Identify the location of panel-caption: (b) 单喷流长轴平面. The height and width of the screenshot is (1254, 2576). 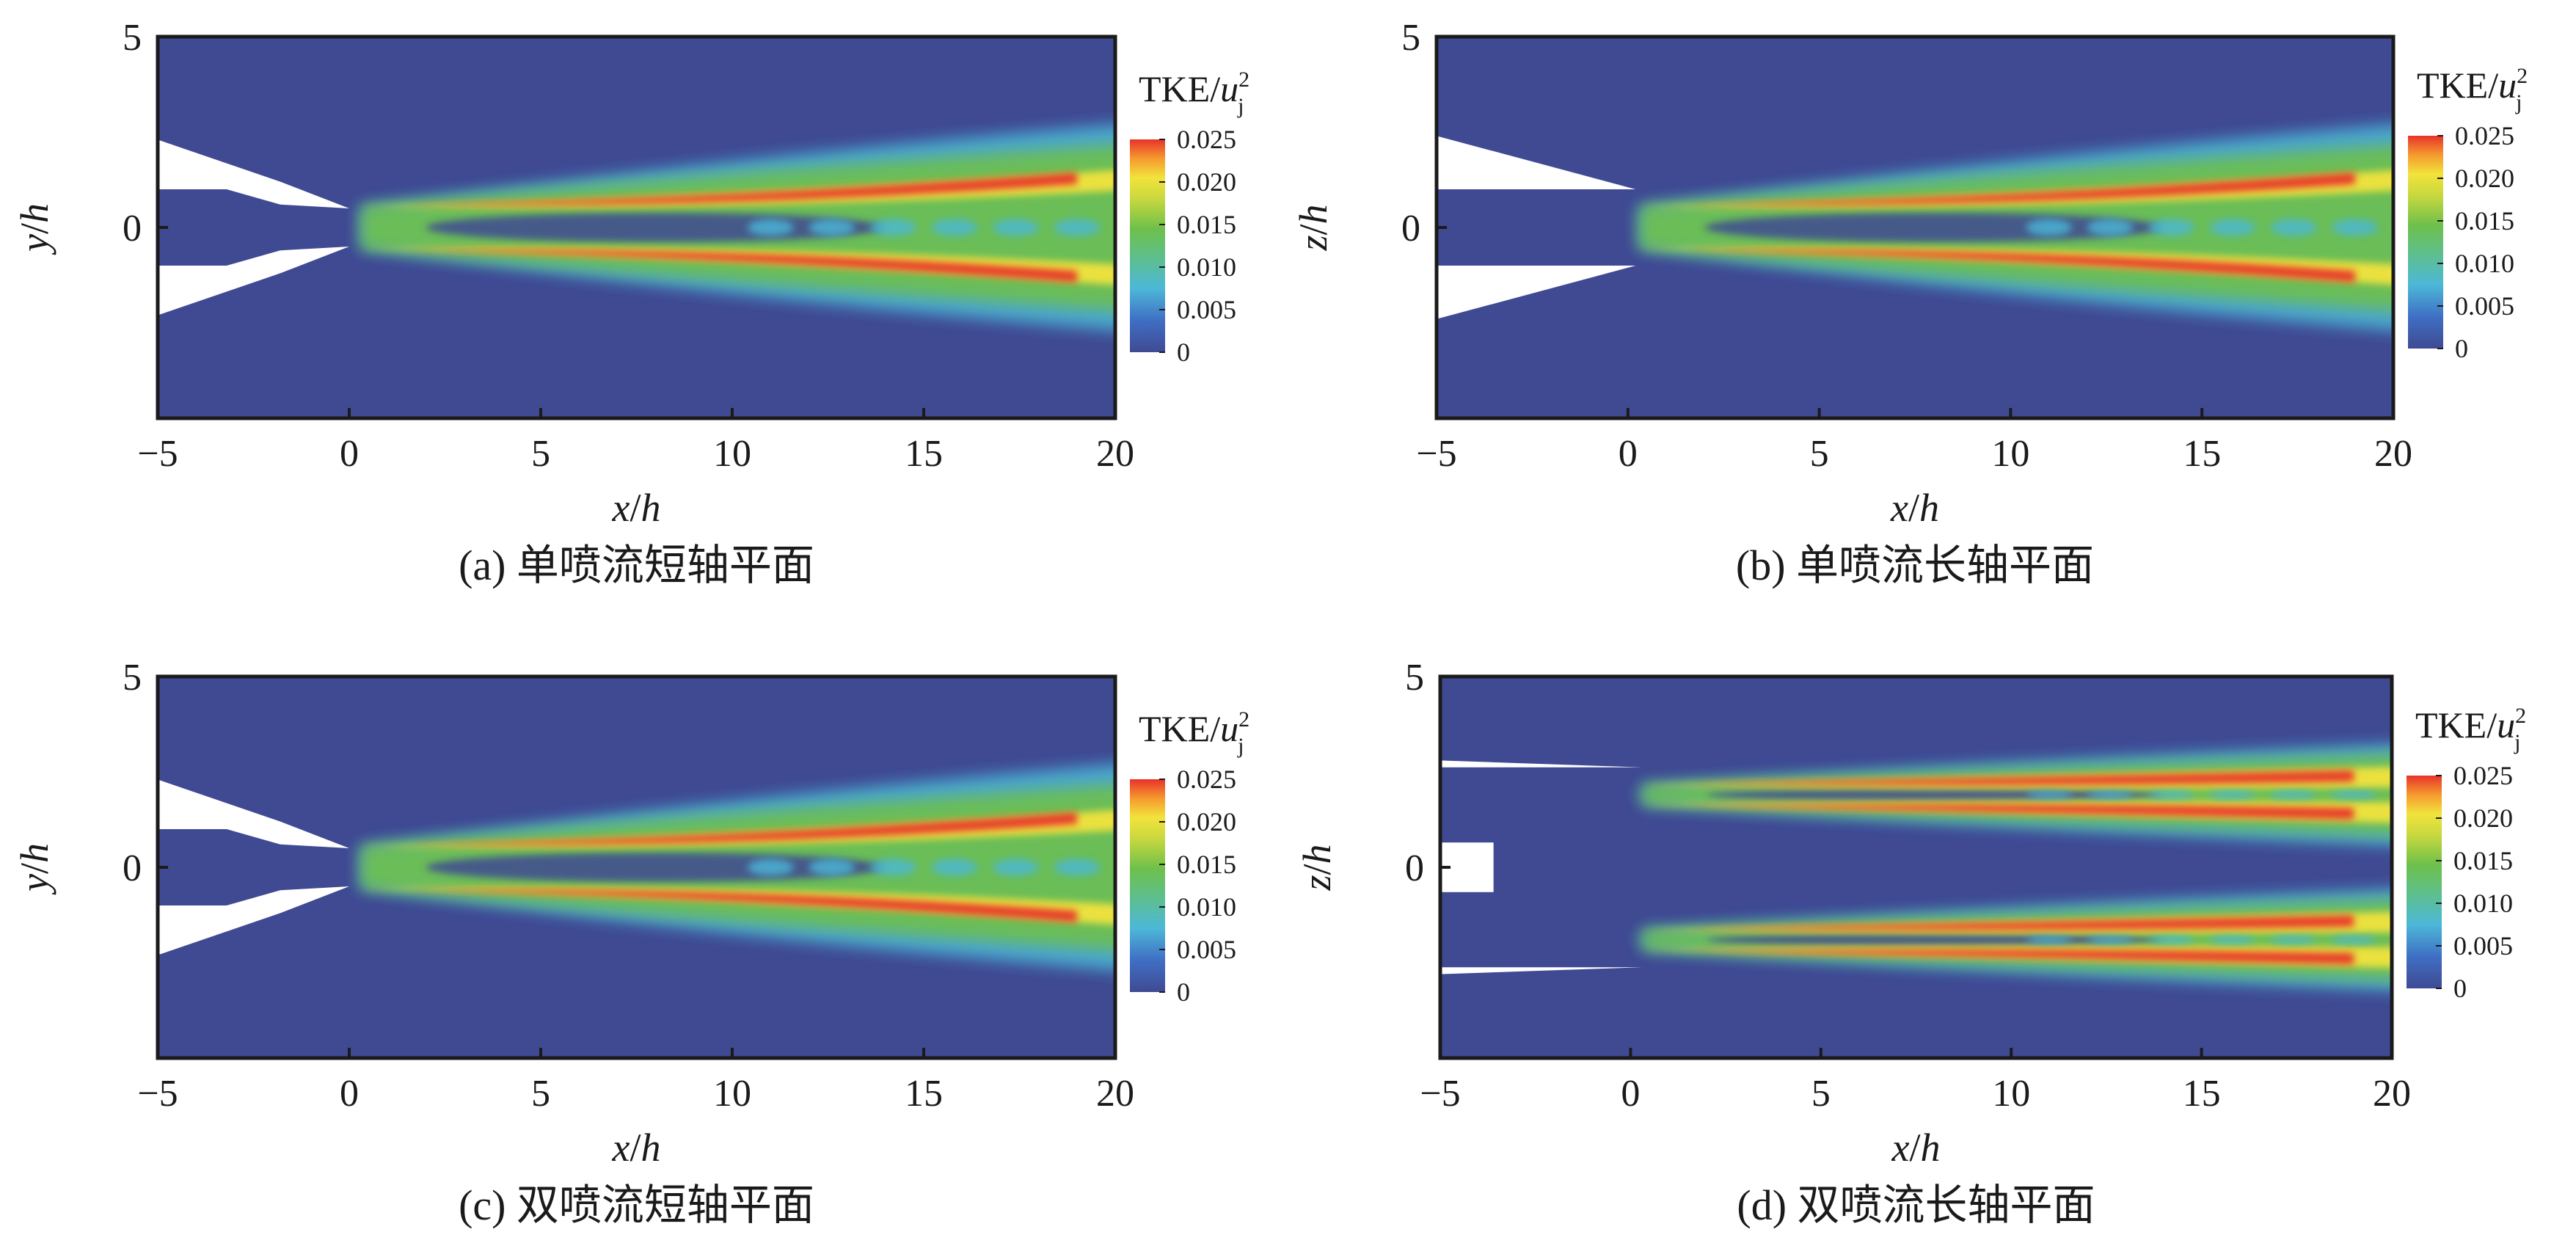
(1915, 566).